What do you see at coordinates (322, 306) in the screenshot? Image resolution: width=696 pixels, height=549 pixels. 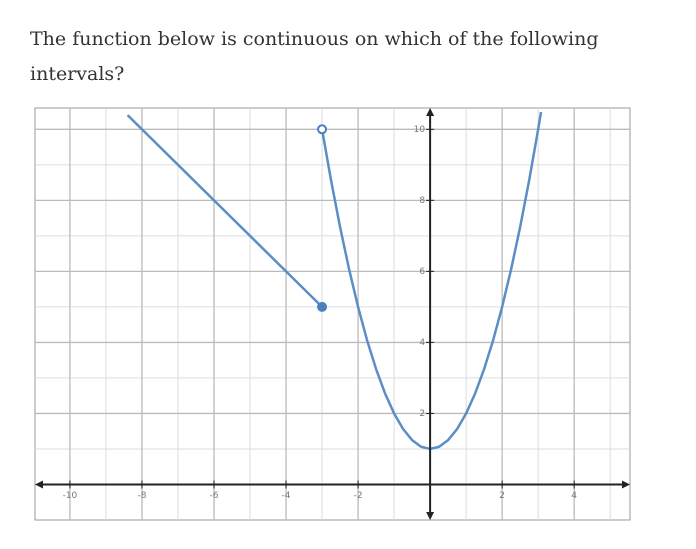 I see `closed-endpoint` at bounding box center [322, 306].